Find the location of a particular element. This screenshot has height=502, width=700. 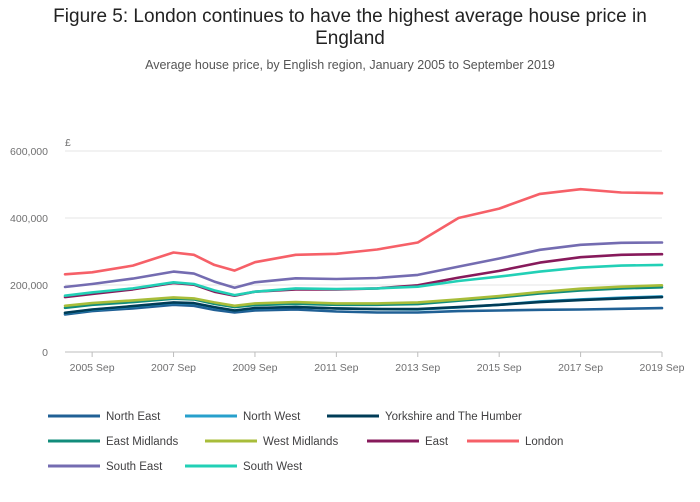

series-line-yorkshire-and-the-humber is located at coordinates (363, 305).